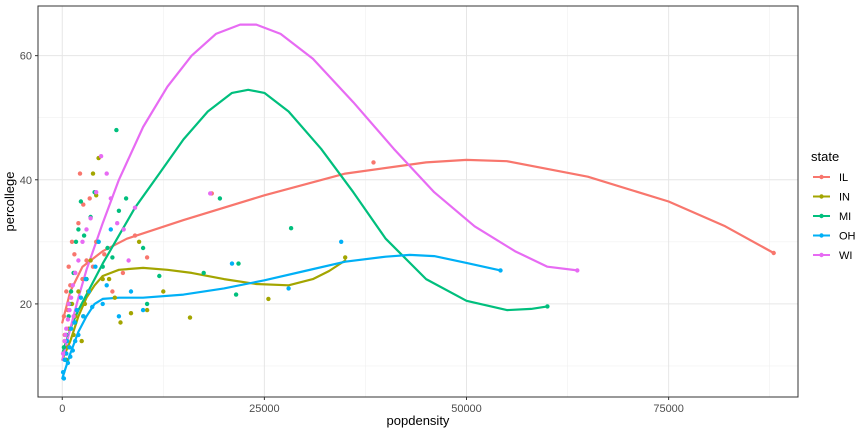  Describe the element at coordinates (204, 310) in the screenshot. I see `smooth-line-in` at that location.